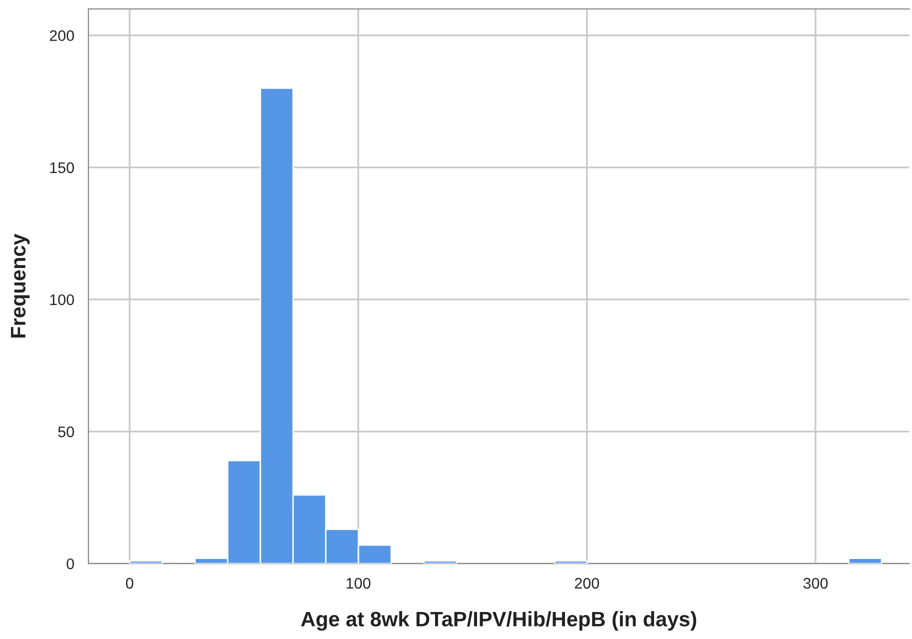  I want to click on x-axis-title: Age at 8wk DTaP/IPV/Hib/HepB (in days), so click(498, 621).